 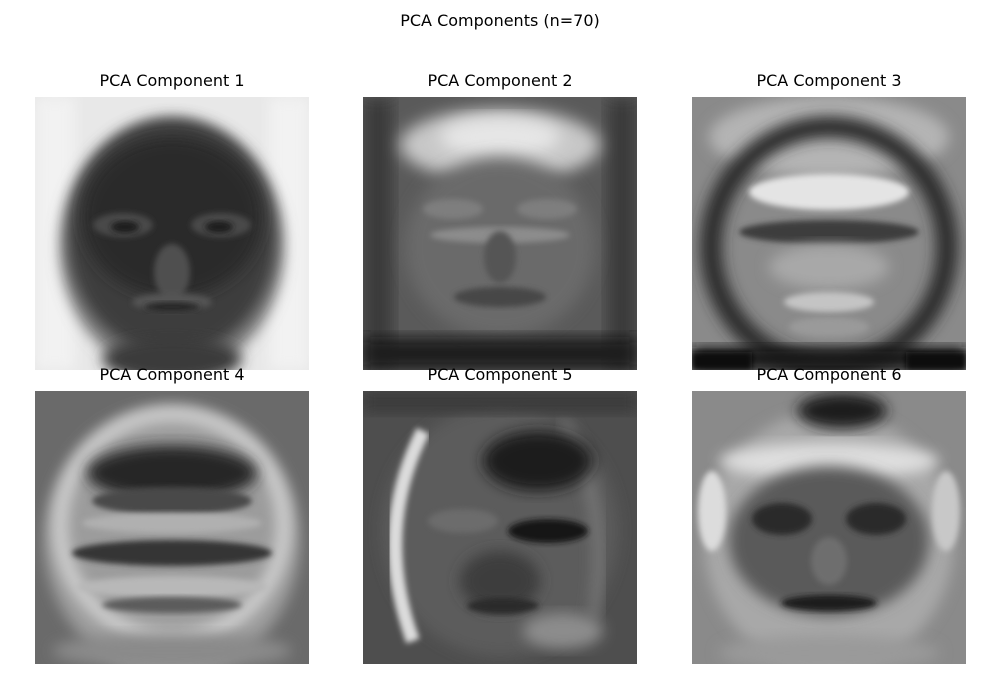 I want to click on pca-panel-5: PCA Component 5, so click(x=500, y=514).